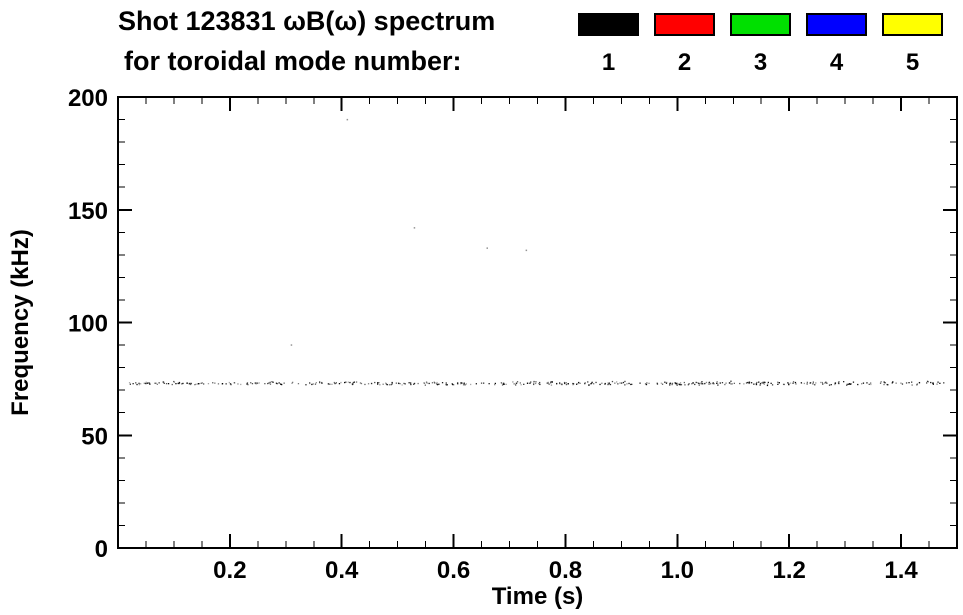 Image resolution: width=963 pixels, height=615 pixels. Describe the element at coordinates (789, 570) in the screenshot. I see `x-tick-label: 1.2` at that location.